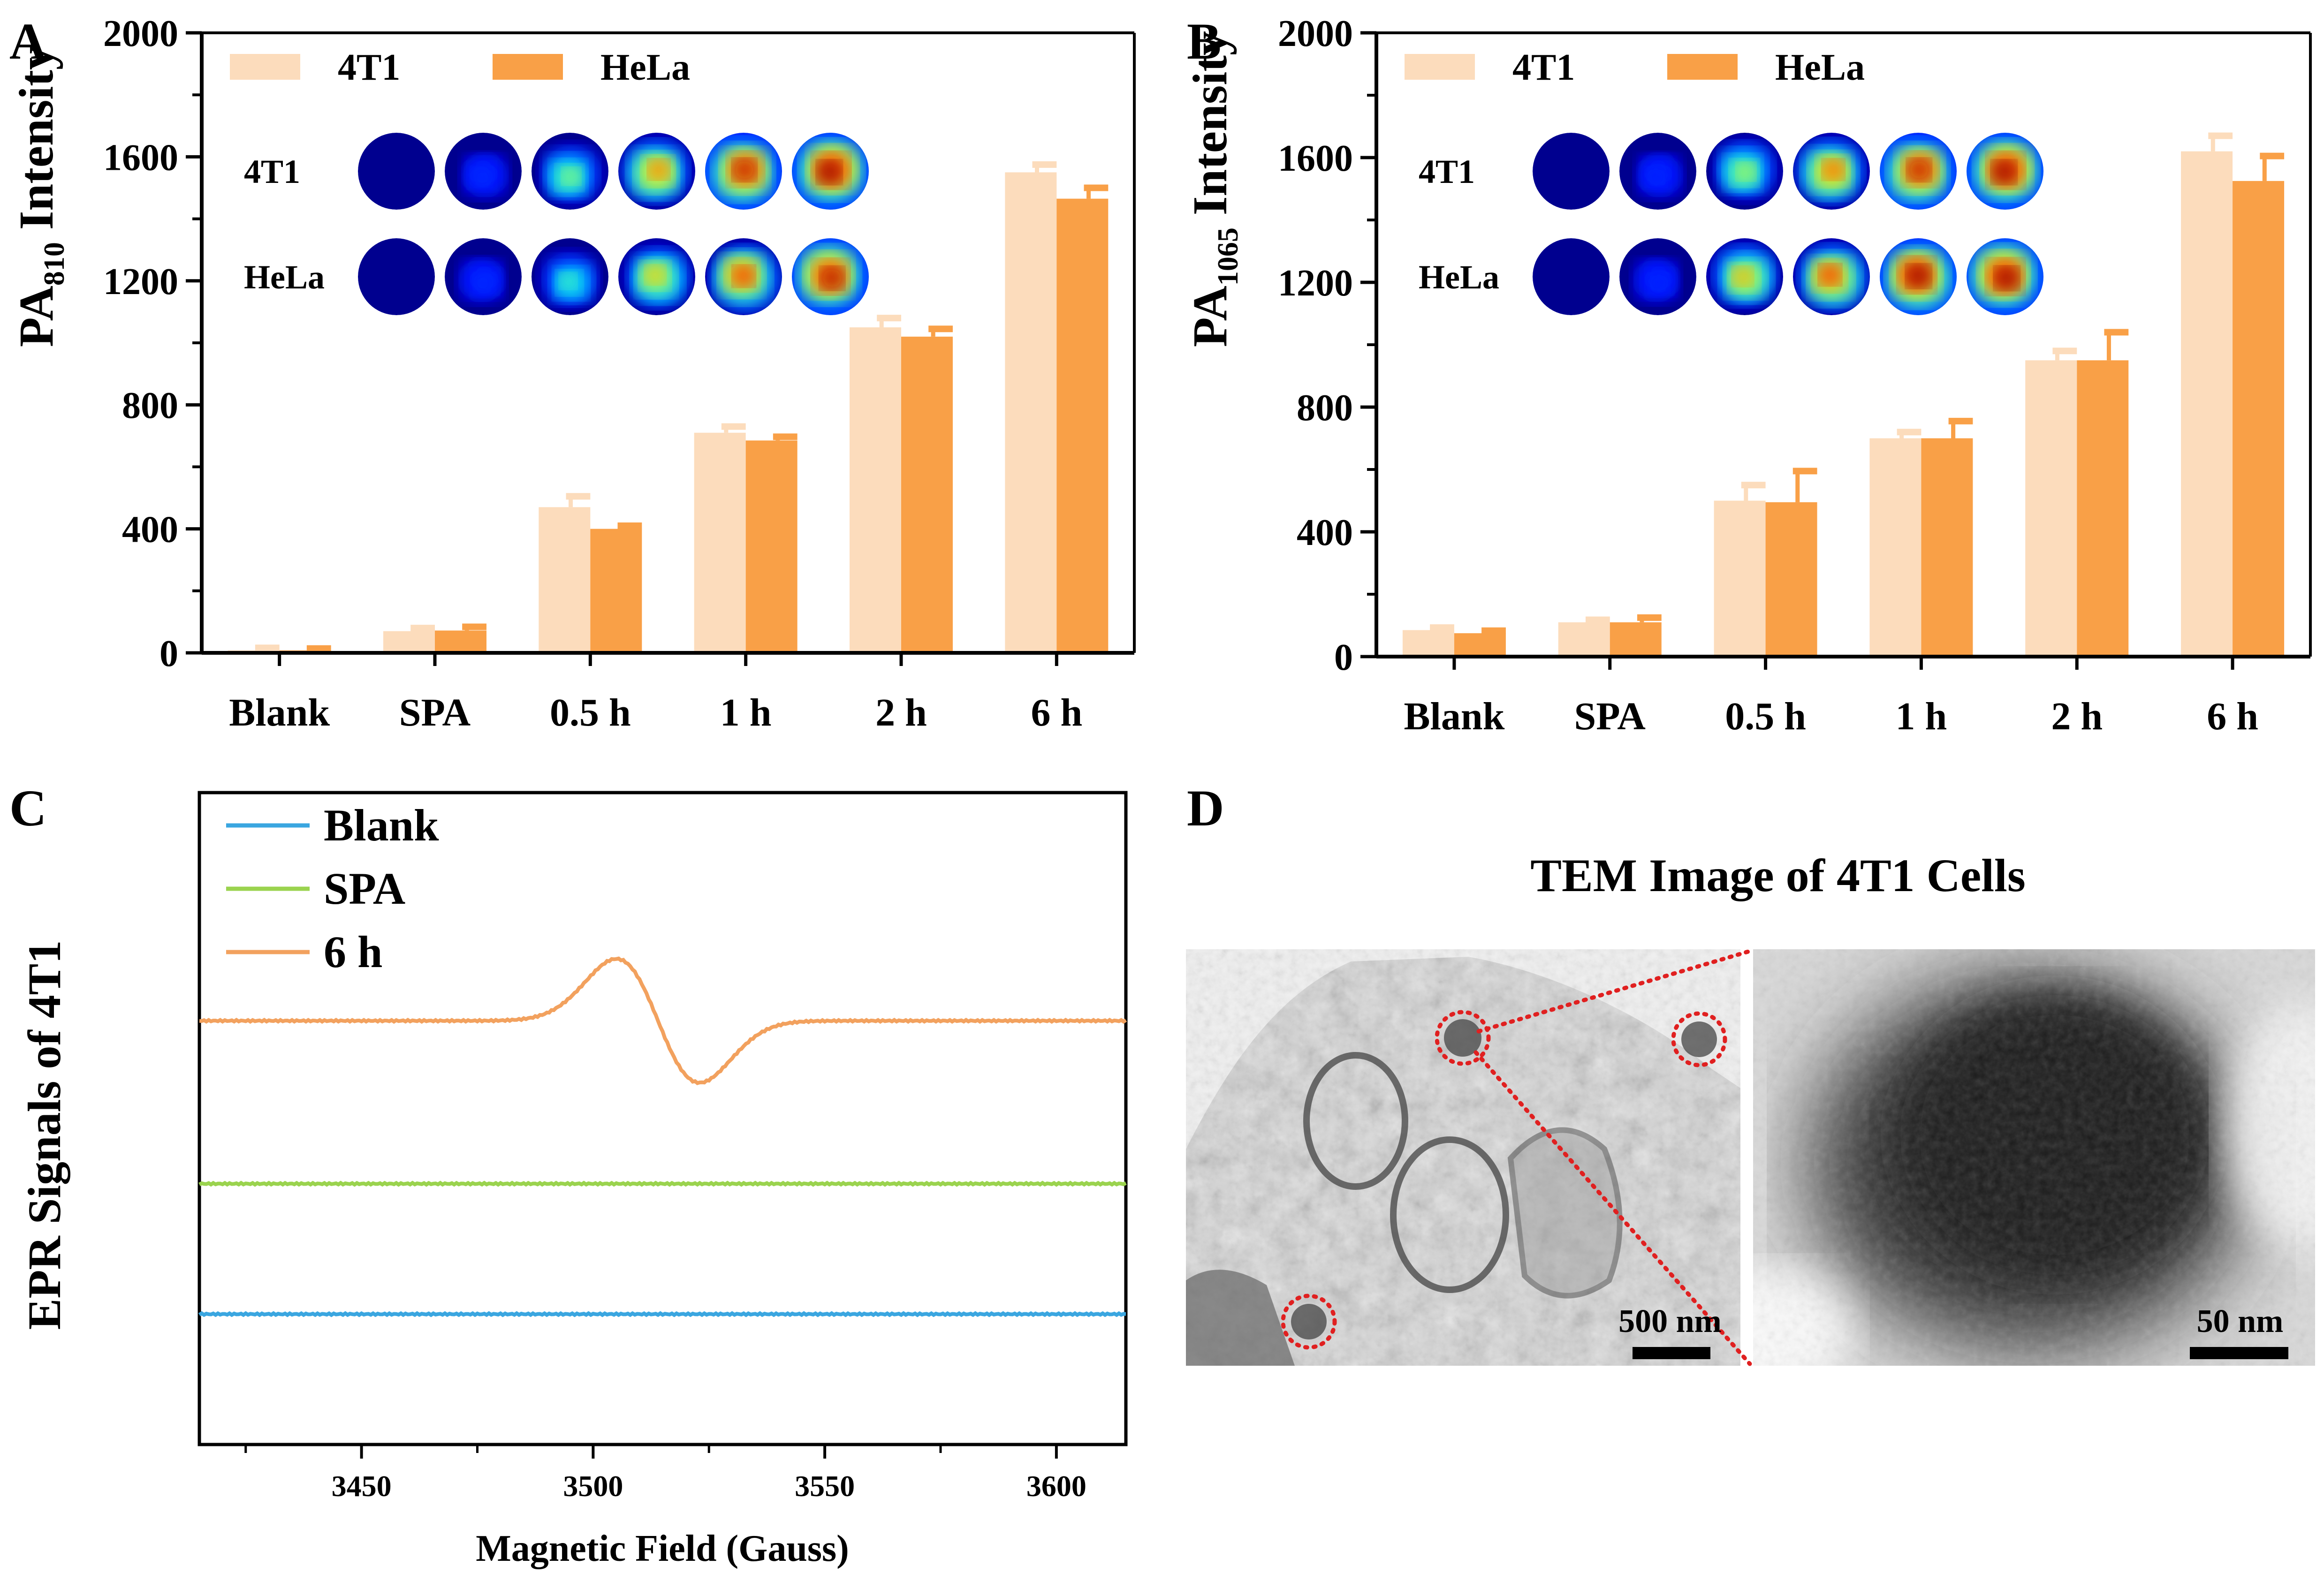 Image resolution: width=2324 pixels, height=1581 pixels. I want to click on chart-a-ylabel-tail: Intensity, so click(36, 143).